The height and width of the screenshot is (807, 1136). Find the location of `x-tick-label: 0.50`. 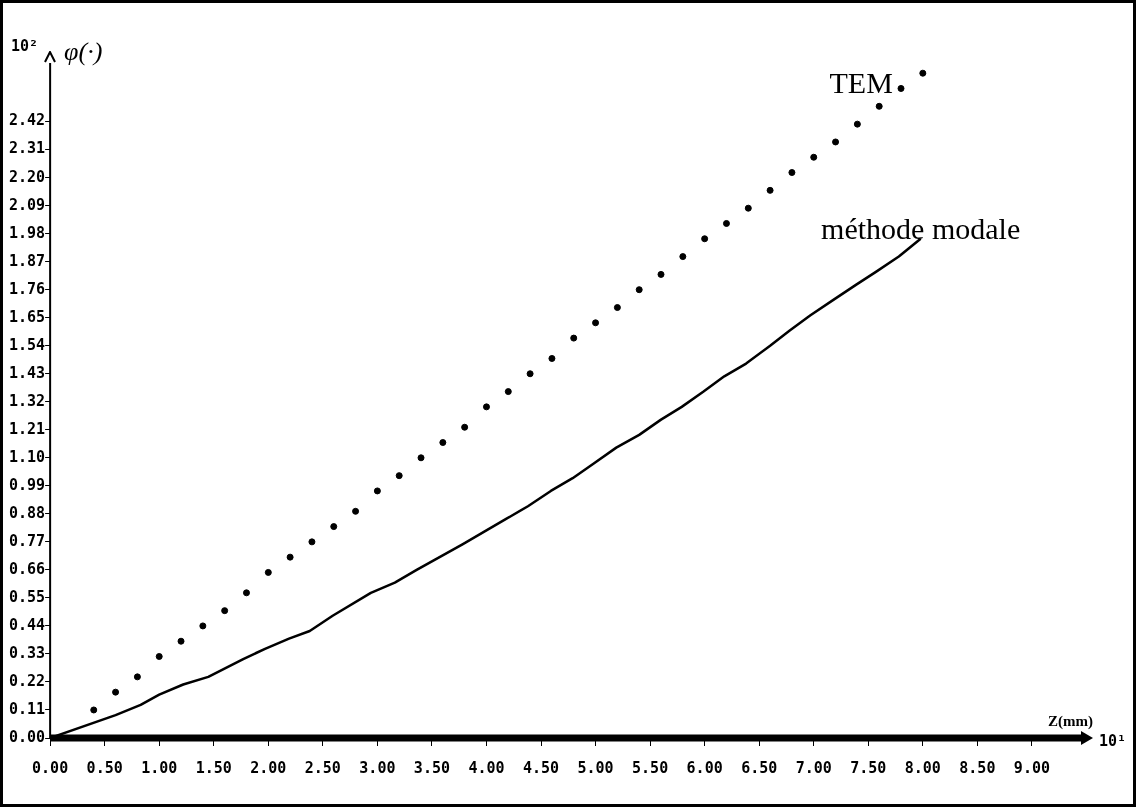

x-tick-label: 0.50 is located at coordinates (104, 767).